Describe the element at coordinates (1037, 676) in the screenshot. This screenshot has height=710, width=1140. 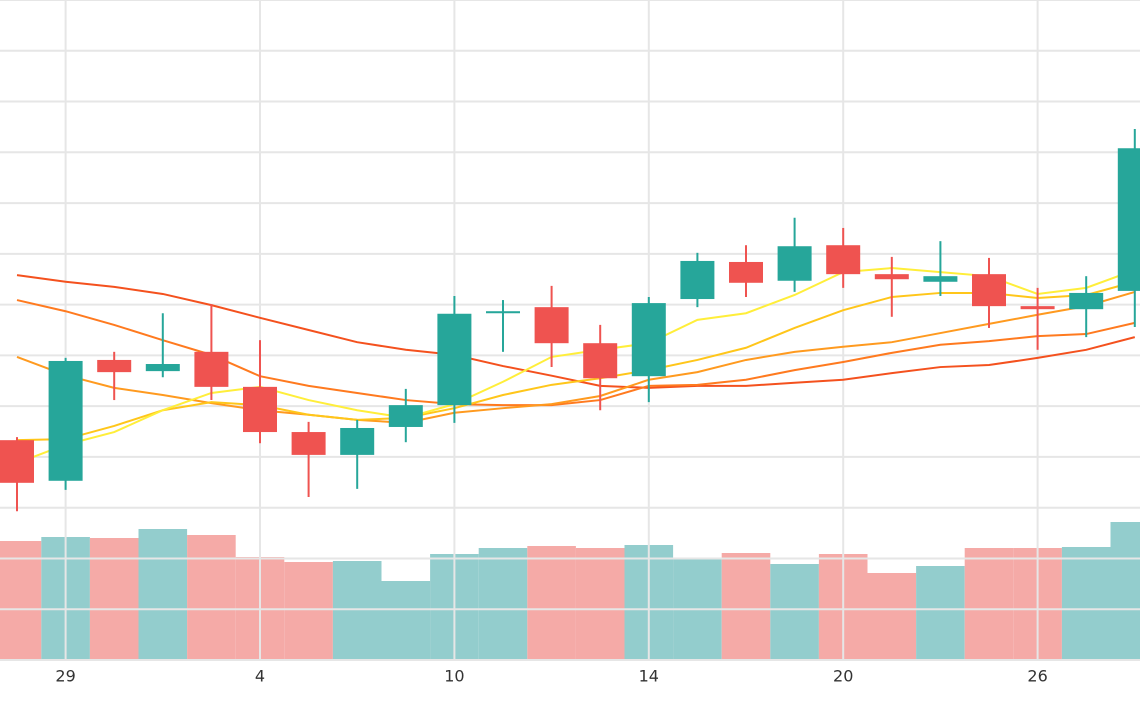
I see `x-tick-label: 26` at that location.